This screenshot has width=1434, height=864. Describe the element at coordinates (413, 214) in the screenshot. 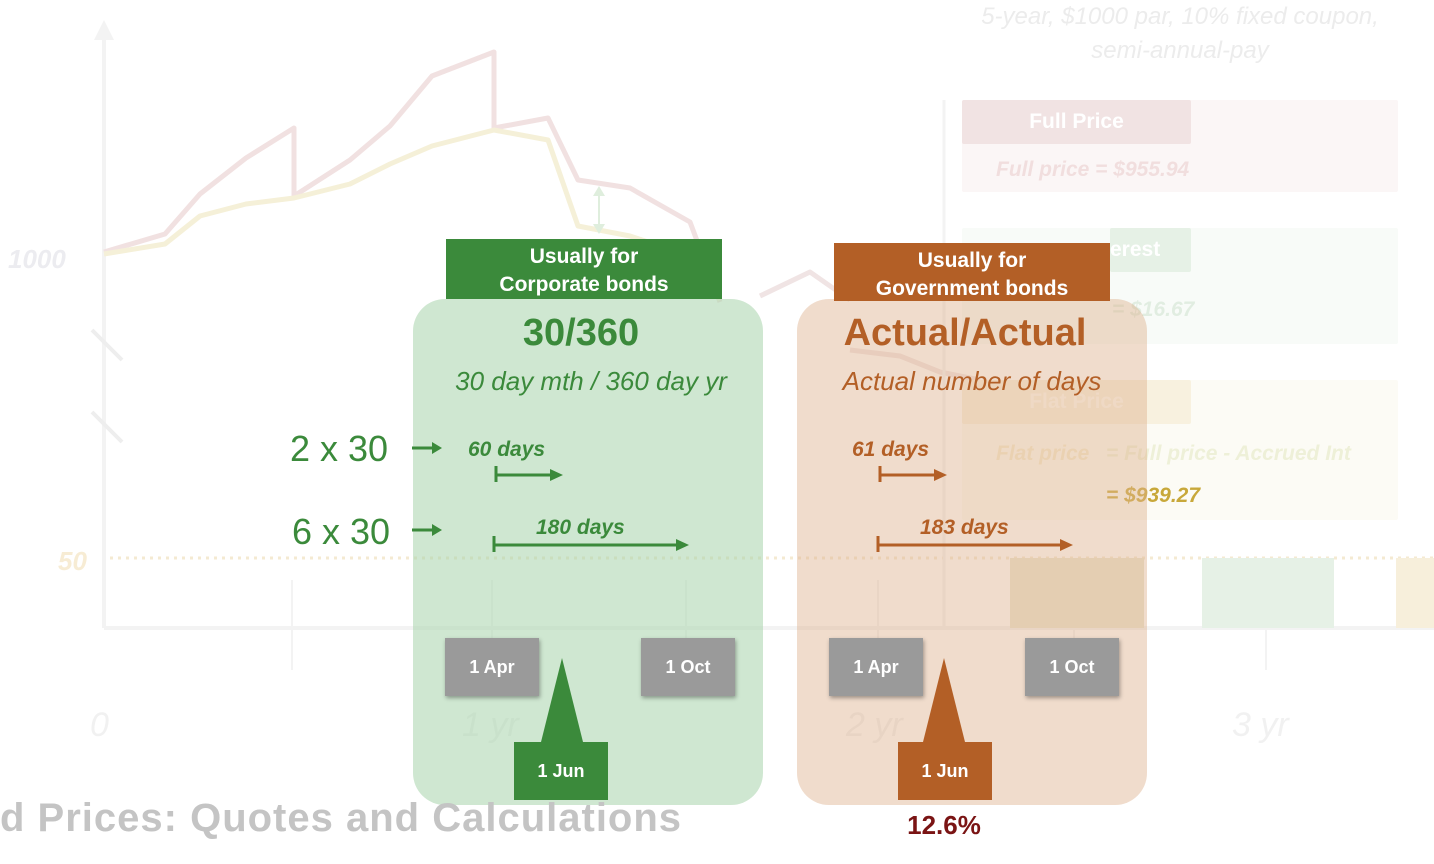

I see `flat-price-line` at that location.